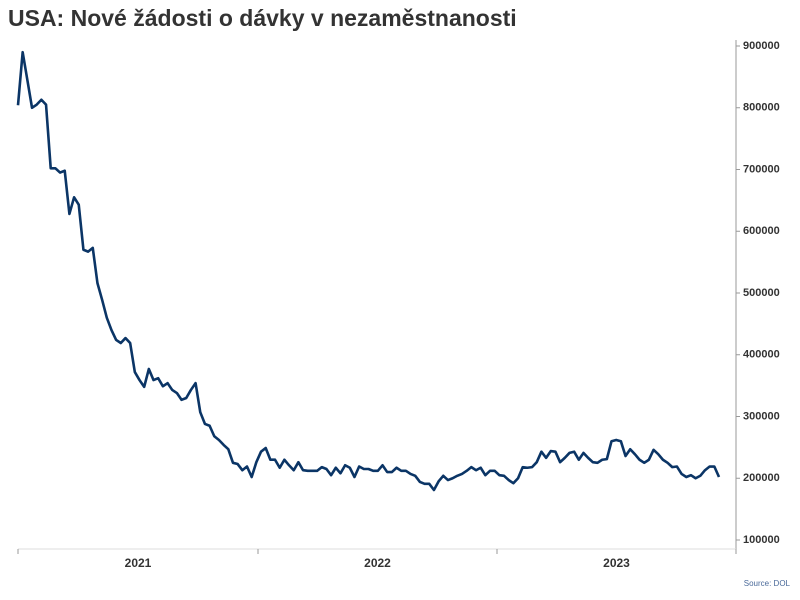 This screenshot has height=600, width=800. What do you see at coordinates (761, 231) in the screenshot?
I see `y-tick-label: 600000` at bounding box center [761, 231].